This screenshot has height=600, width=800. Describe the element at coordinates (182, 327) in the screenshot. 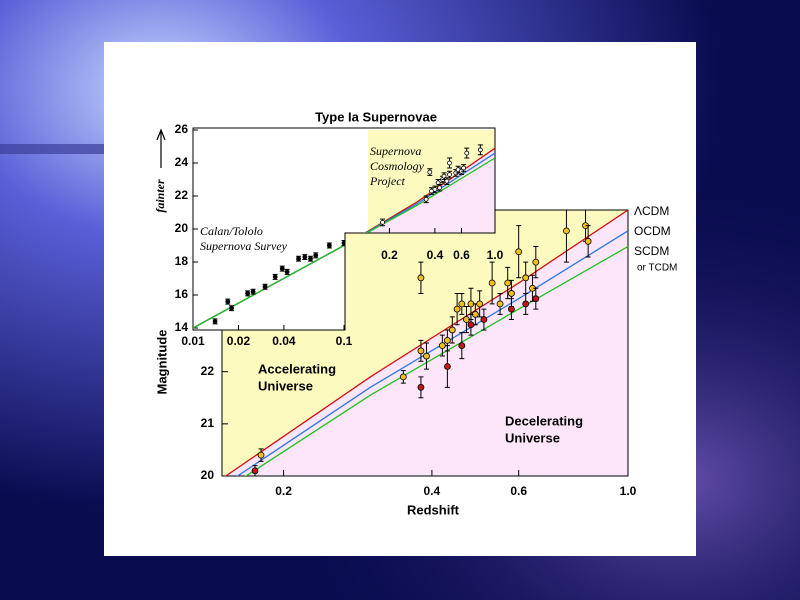

I see `inset-y-tick-label: 14` at that location.